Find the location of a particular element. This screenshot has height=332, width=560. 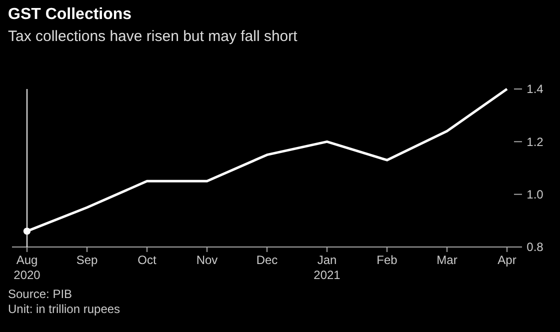

x-tick-label: Oct is located at coordinates (147, 260).